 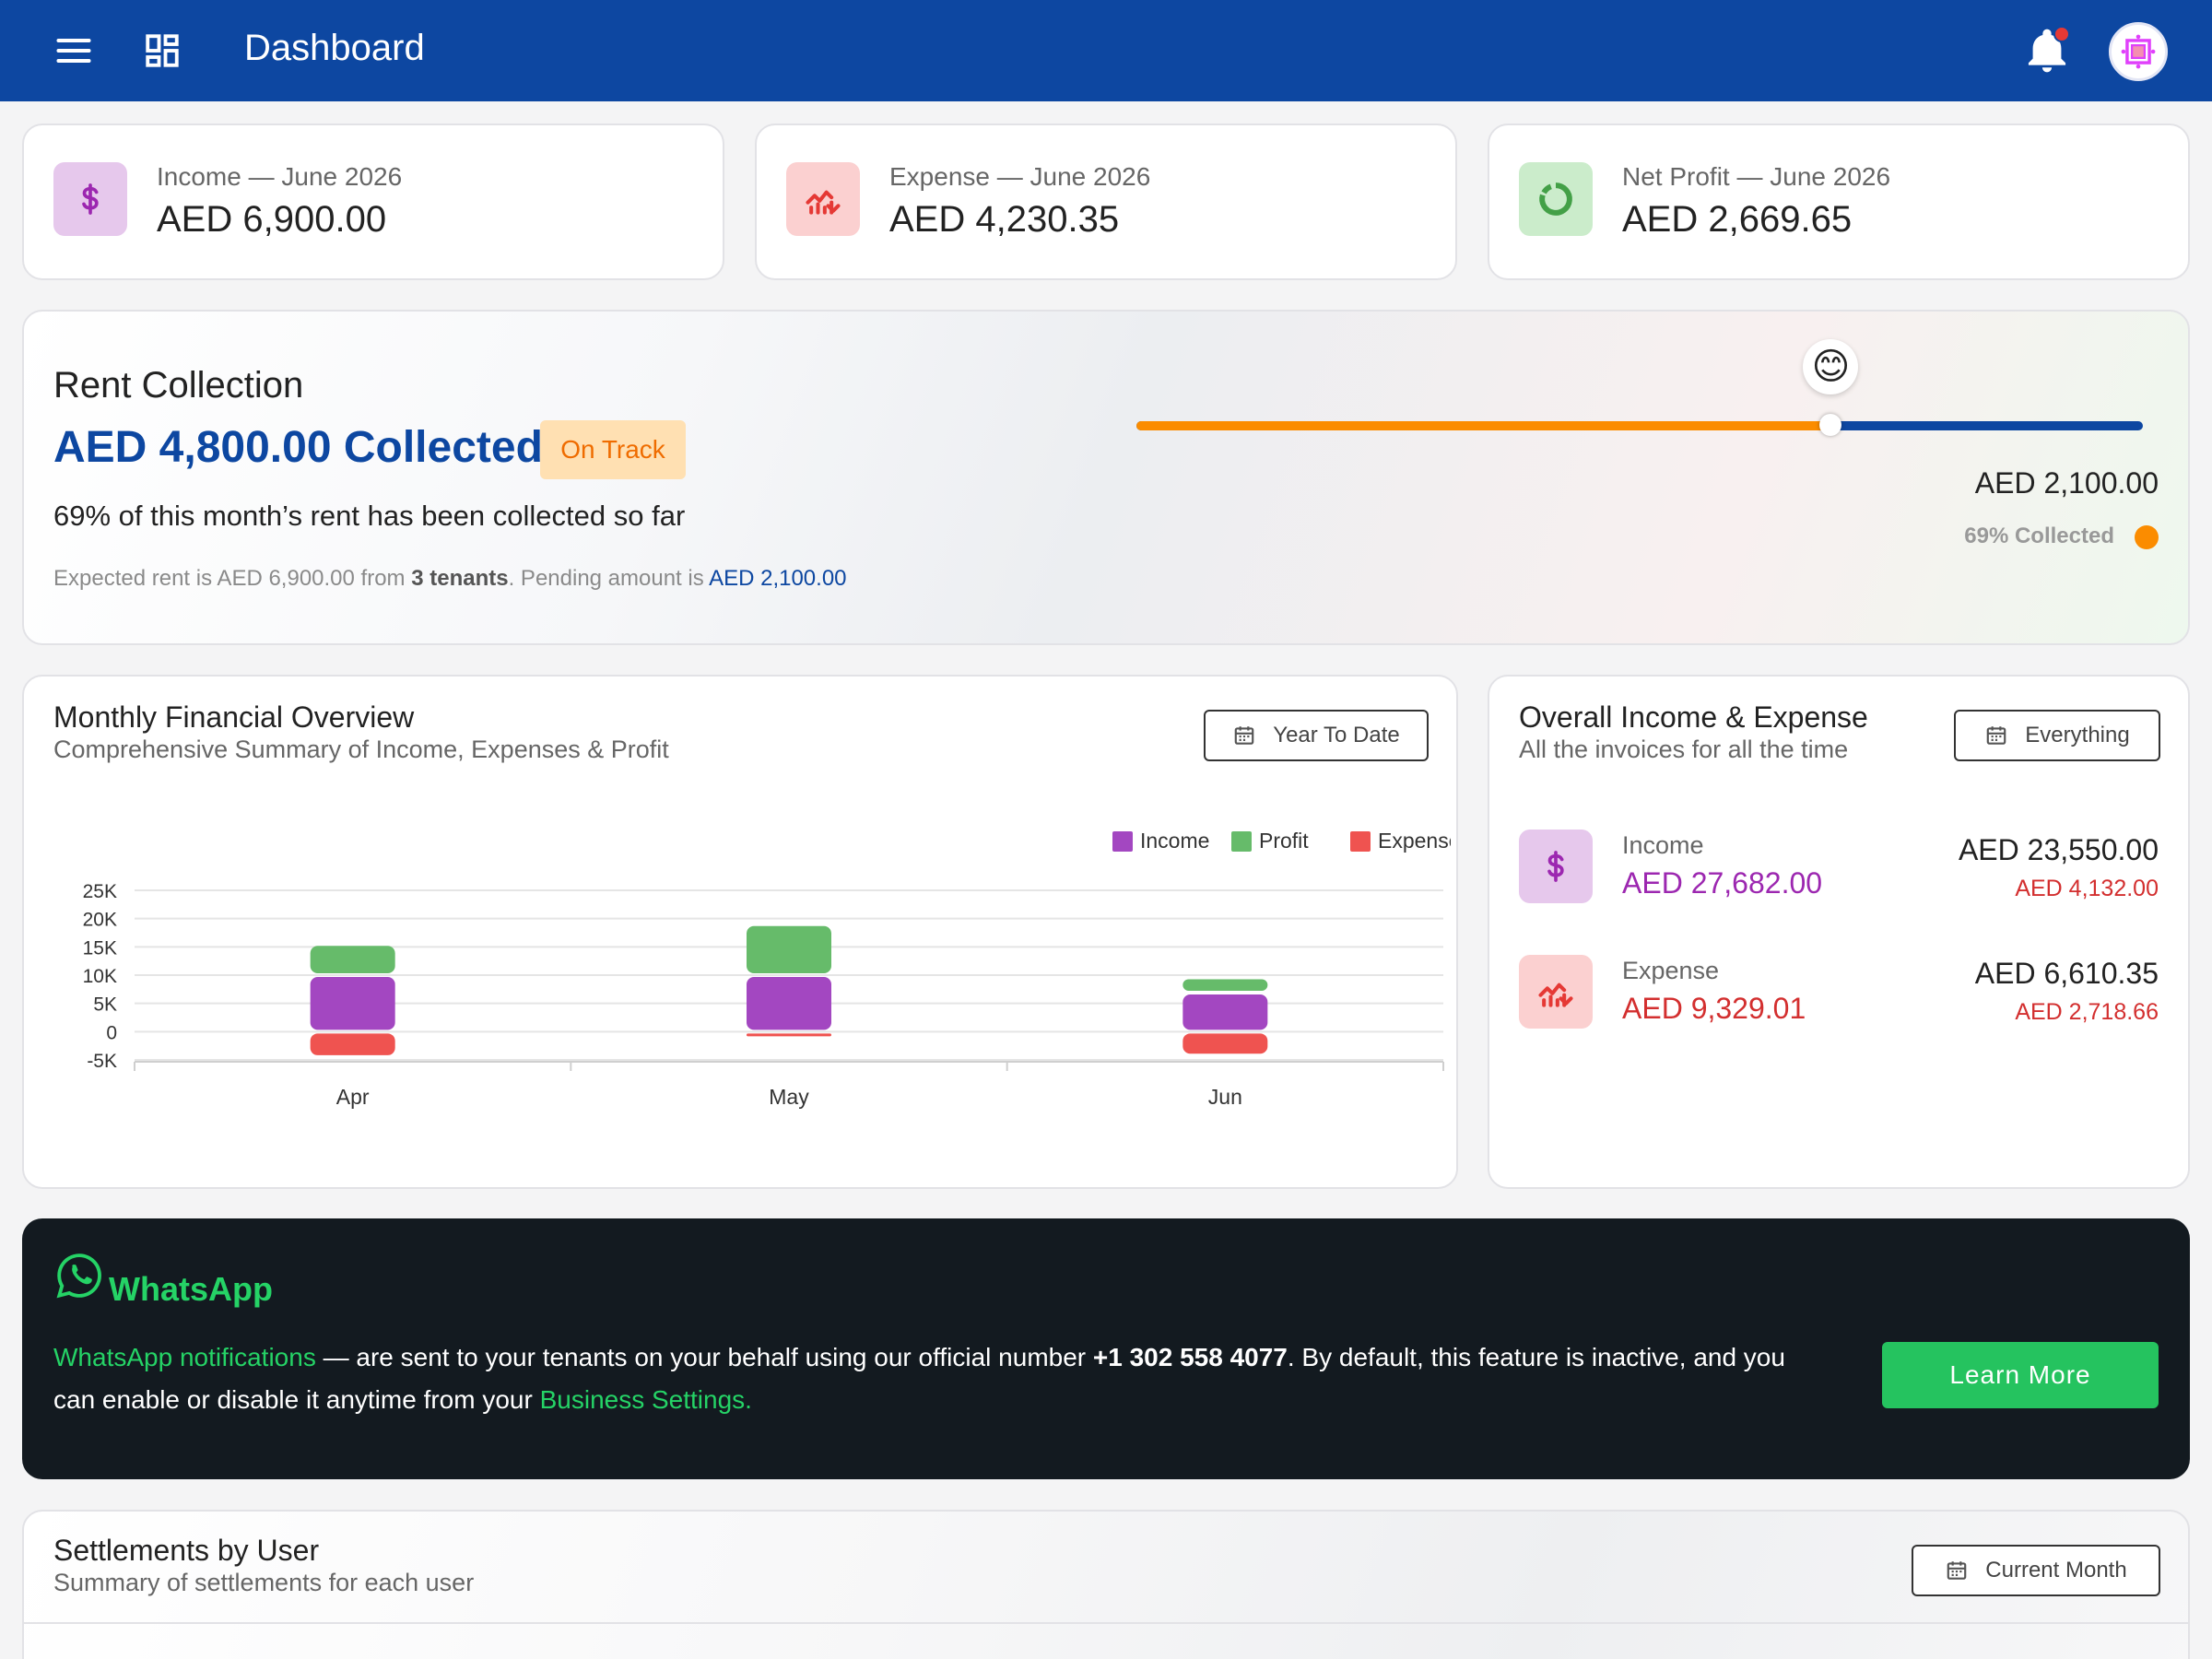 What do you see at coordinates (178, 385) in the screenshot?
I see `rent-title: Rent Collection` at bounding box center [178, 385].